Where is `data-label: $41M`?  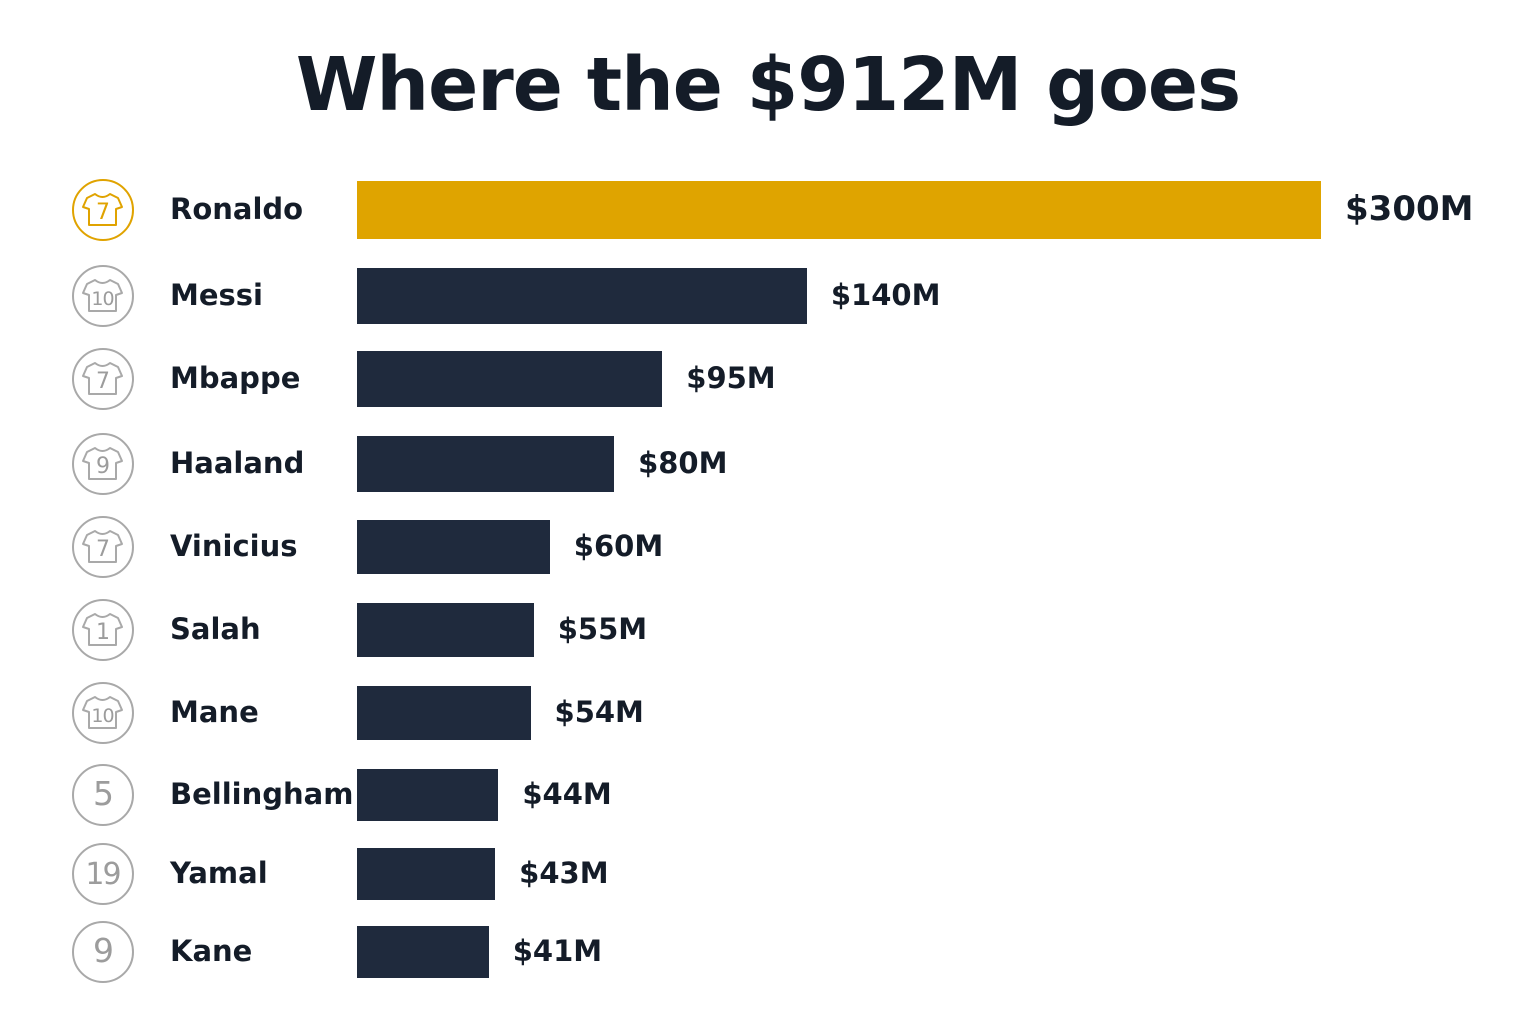 data-label: $41M is located at coordinates (557, 951).